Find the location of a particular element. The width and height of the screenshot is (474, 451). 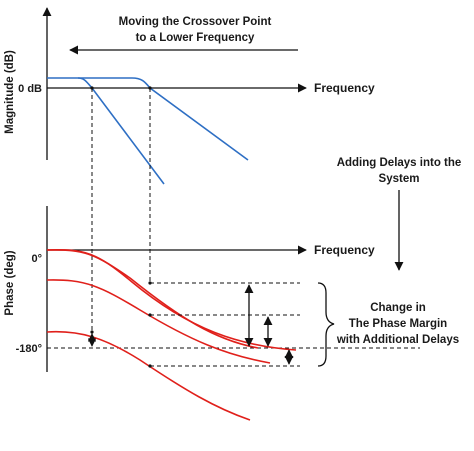

phase-minus180-tick: -180° is located at coordinates (29, 349).